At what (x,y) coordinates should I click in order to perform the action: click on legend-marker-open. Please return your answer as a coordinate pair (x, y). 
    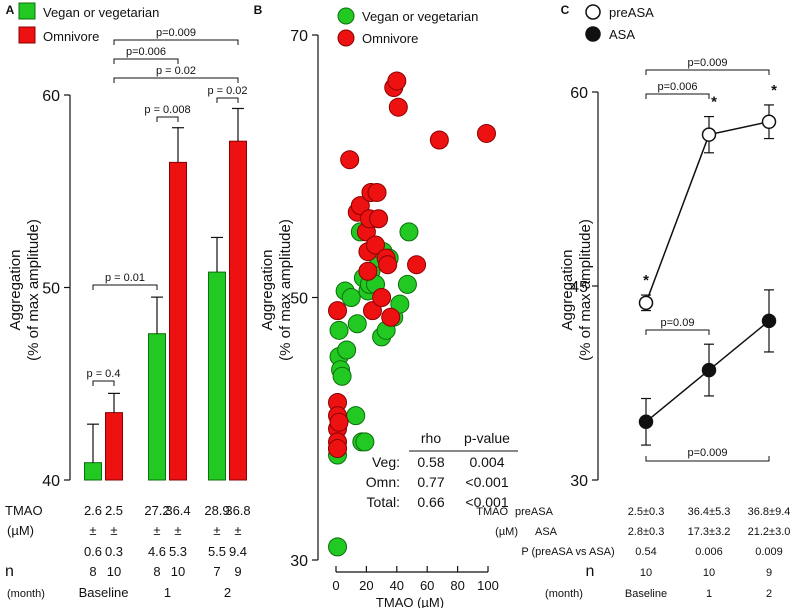
    Looking at the image, I should click on (593, 12).